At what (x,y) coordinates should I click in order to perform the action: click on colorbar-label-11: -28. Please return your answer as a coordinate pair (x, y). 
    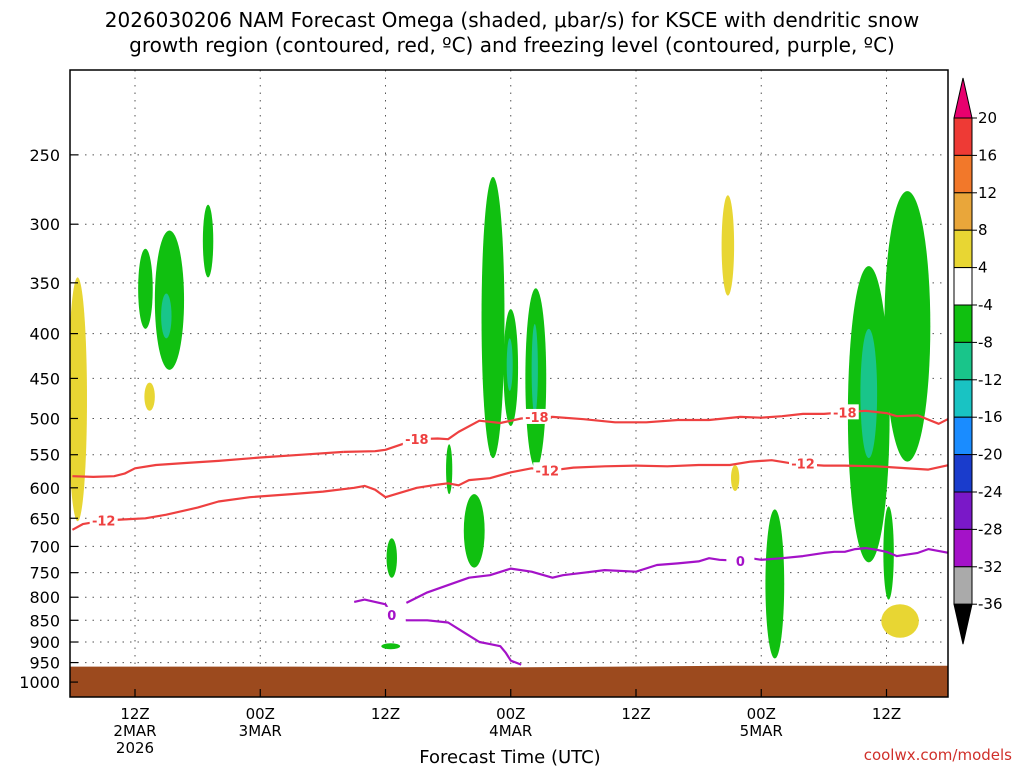
    Looking at the image, I should click on (990, 529).